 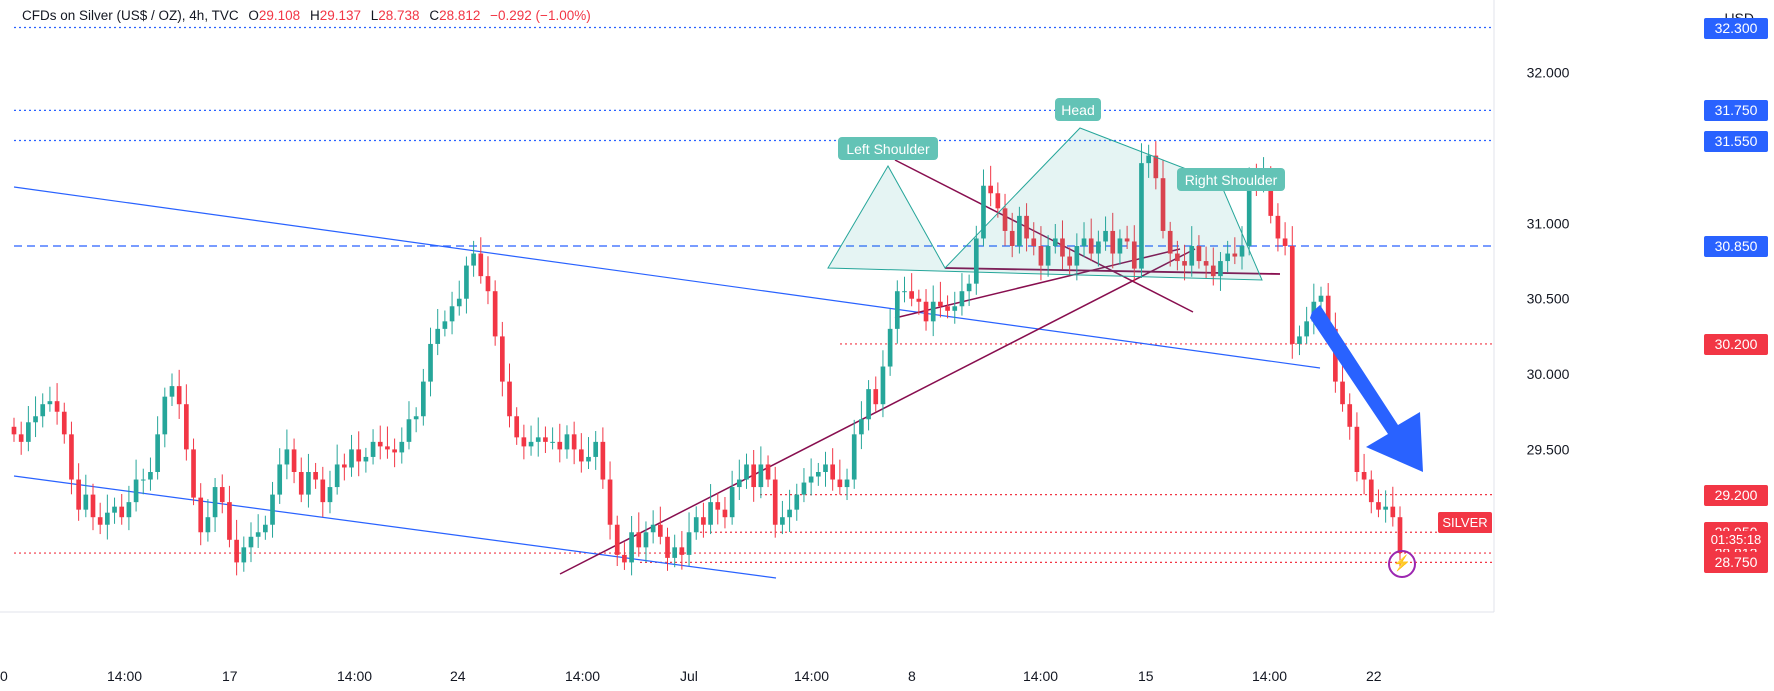 What do you see at coordinates (102, 15) in the screenshot?
I see `symbol-title: CFDs on Silver (US$ / OZ)` at bounding box center [102, 15].